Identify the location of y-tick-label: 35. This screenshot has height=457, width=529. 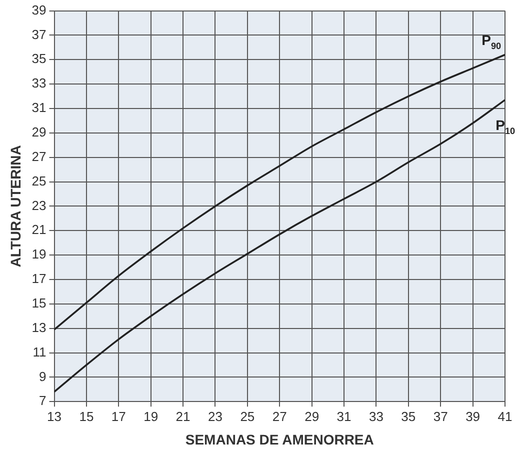
(39, 58).